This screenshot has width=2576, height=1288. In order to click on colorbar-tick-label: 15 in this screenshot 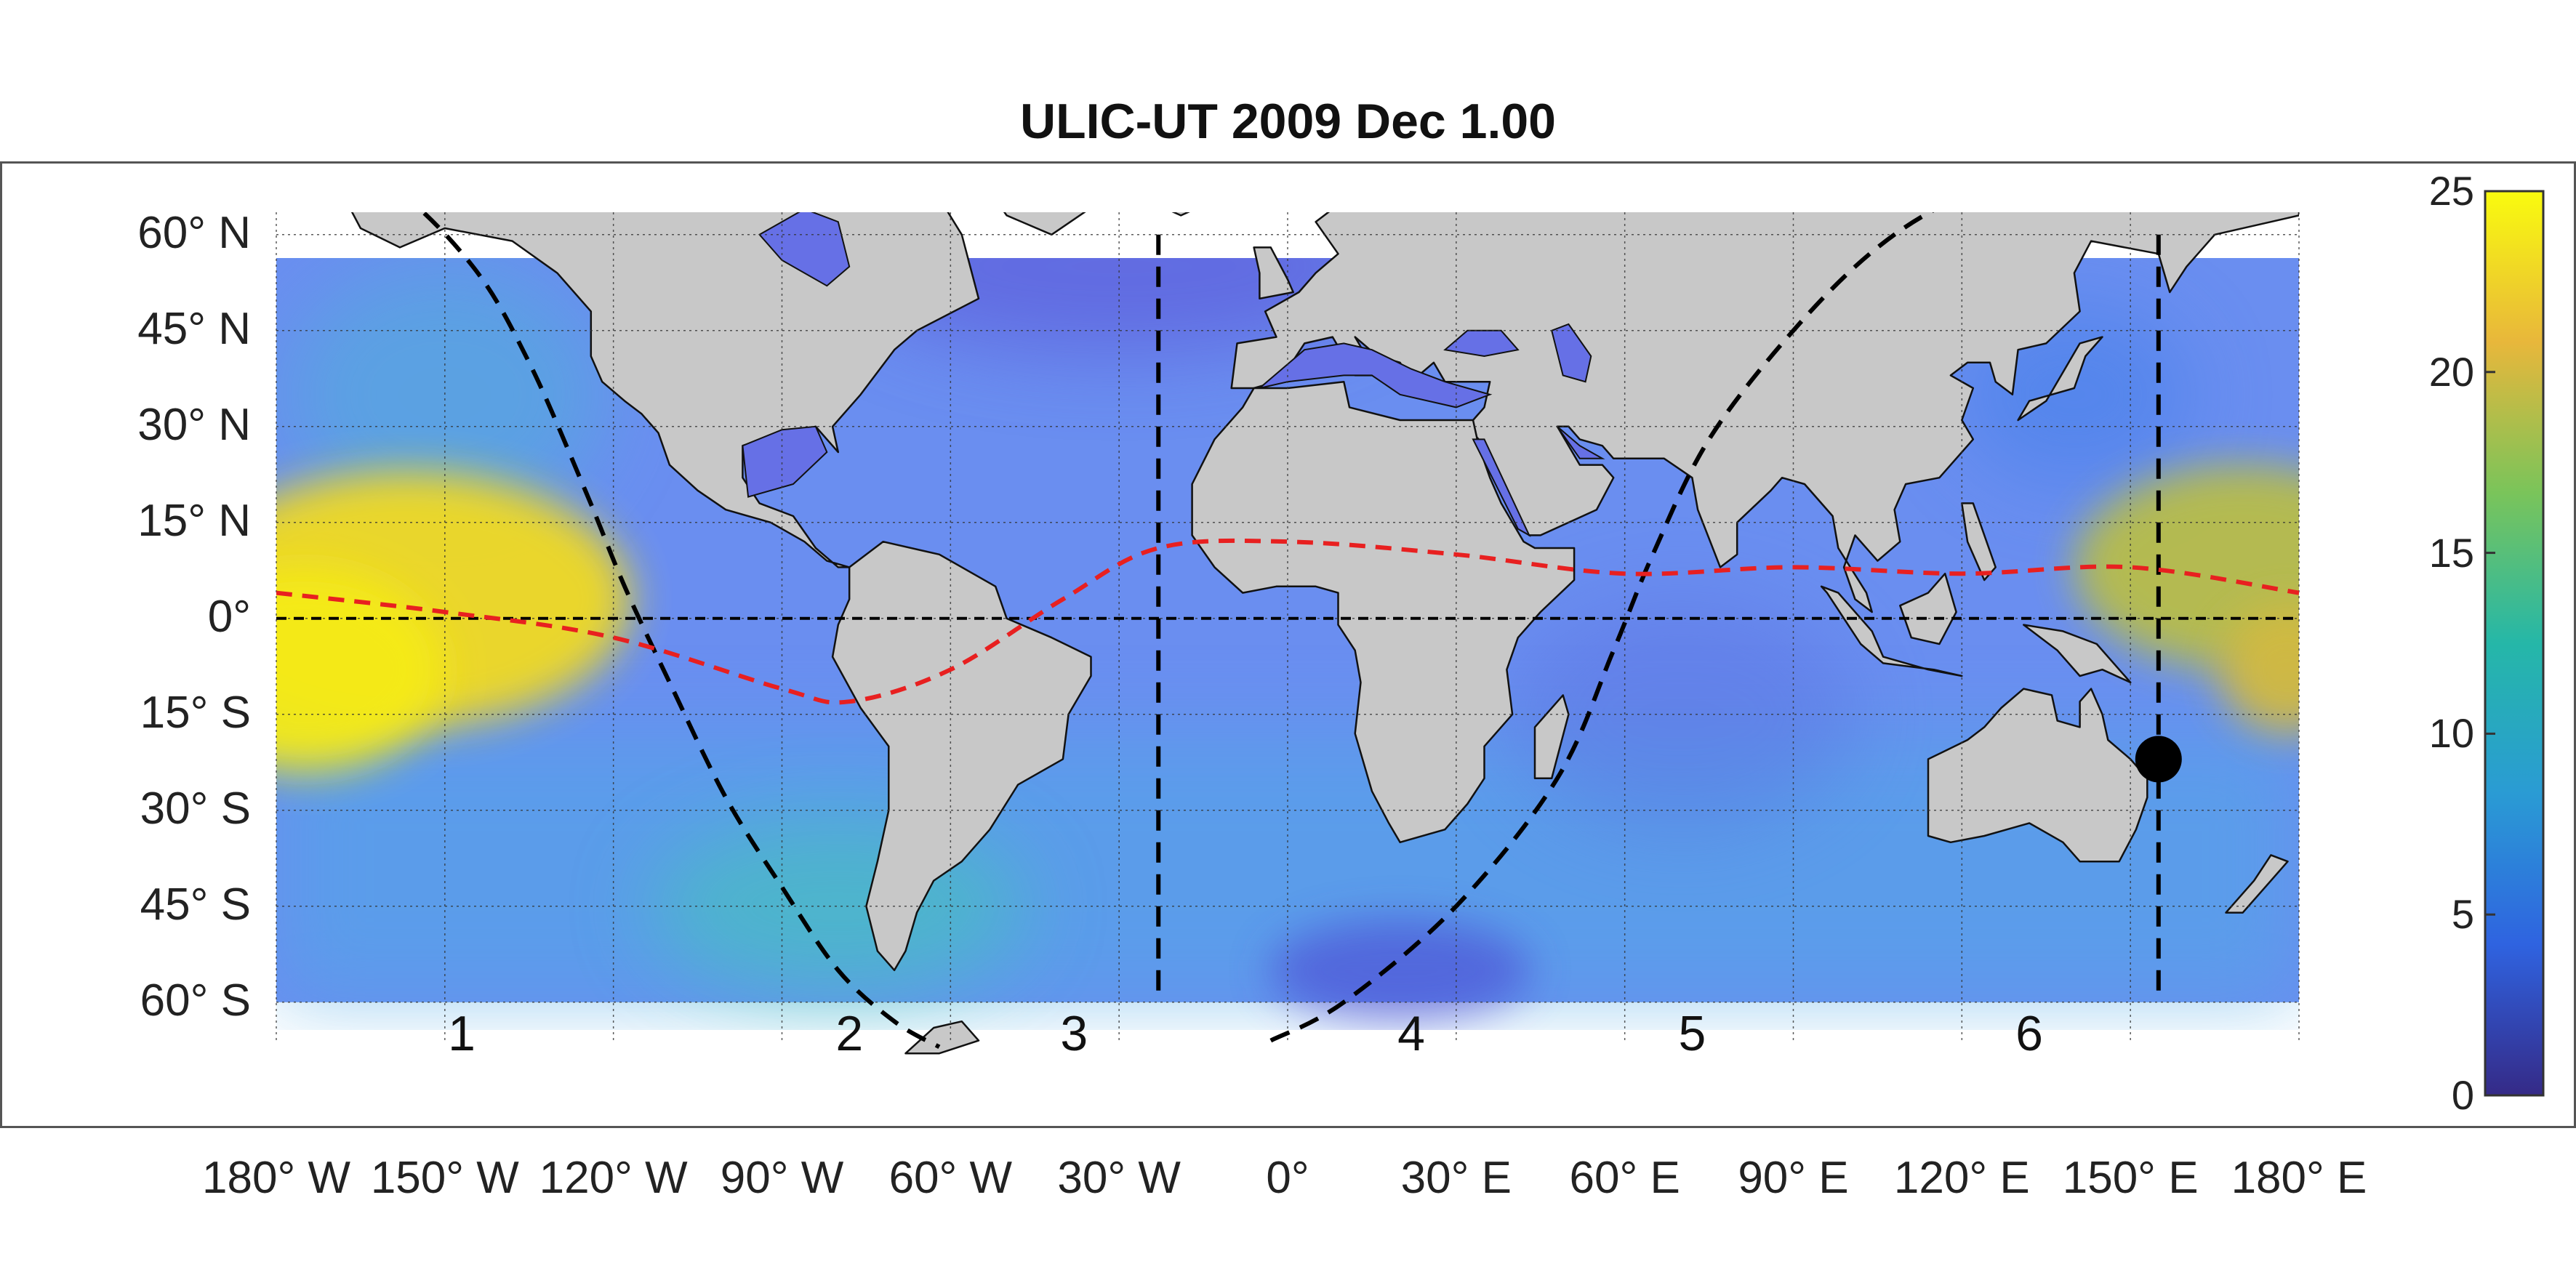, I will do `click(2451, 552)`.